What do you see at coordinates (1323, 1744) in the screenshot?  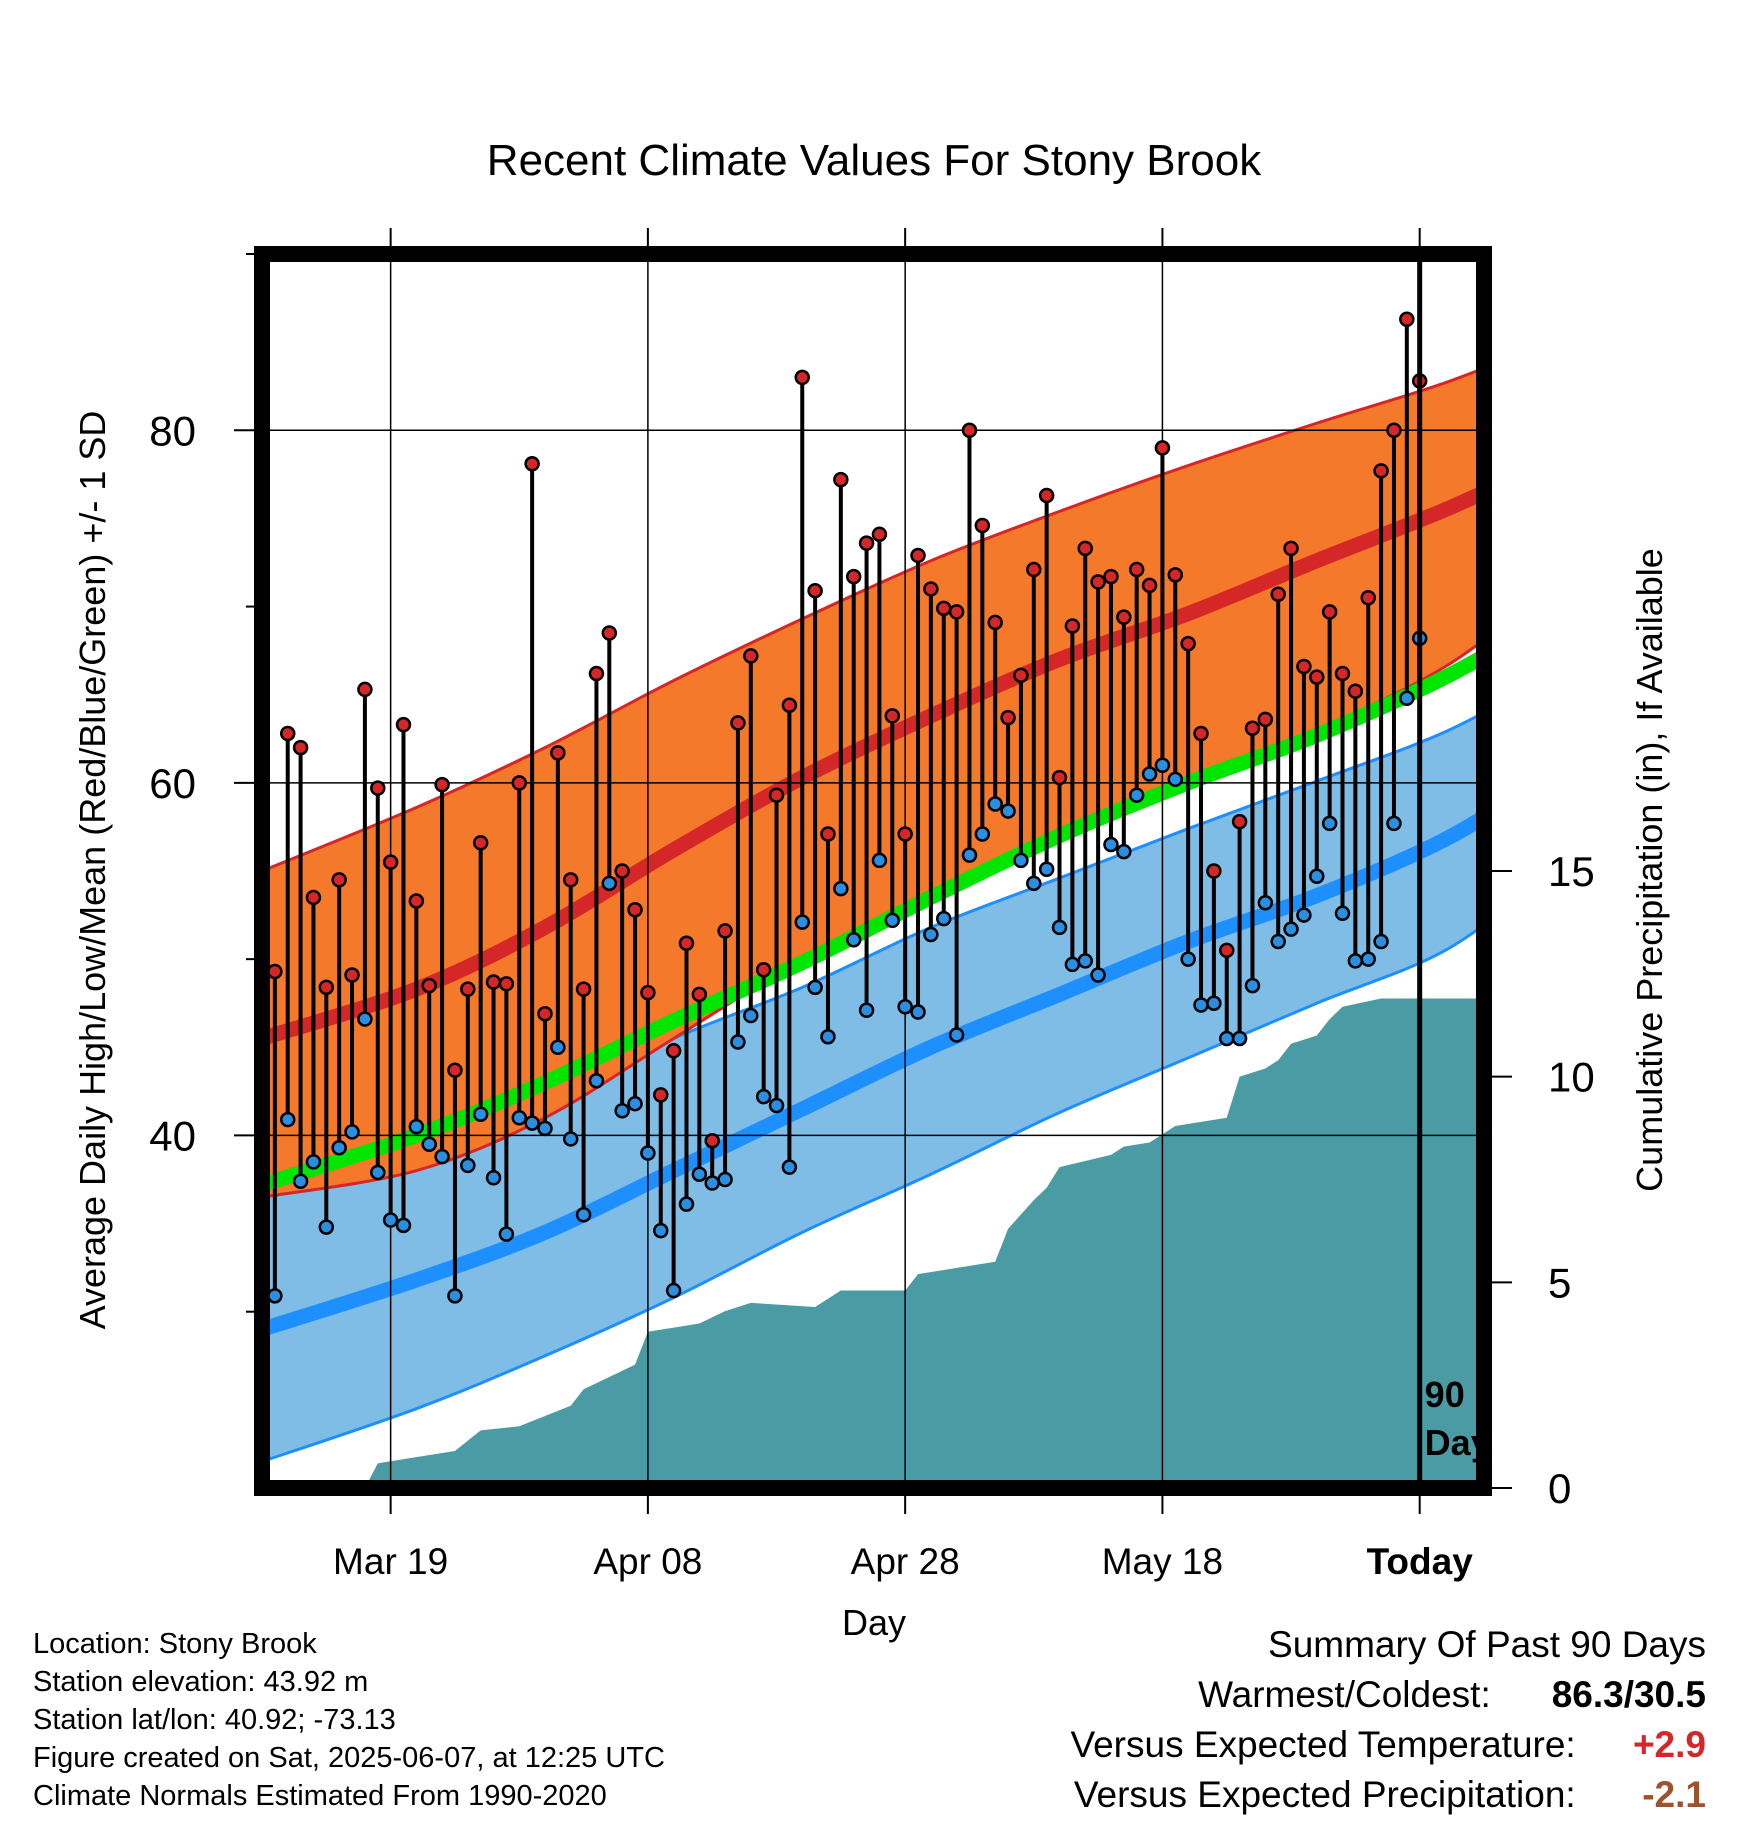 I see `summary-temp-label: Versus Expected Temperature:` at bounding box center [1323, 1744].